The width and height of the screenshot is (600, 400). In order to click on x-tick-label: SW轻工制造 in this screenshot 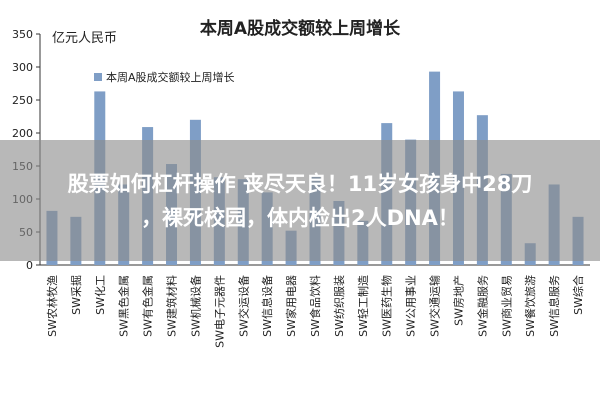, I will do `click(363, 306)`.